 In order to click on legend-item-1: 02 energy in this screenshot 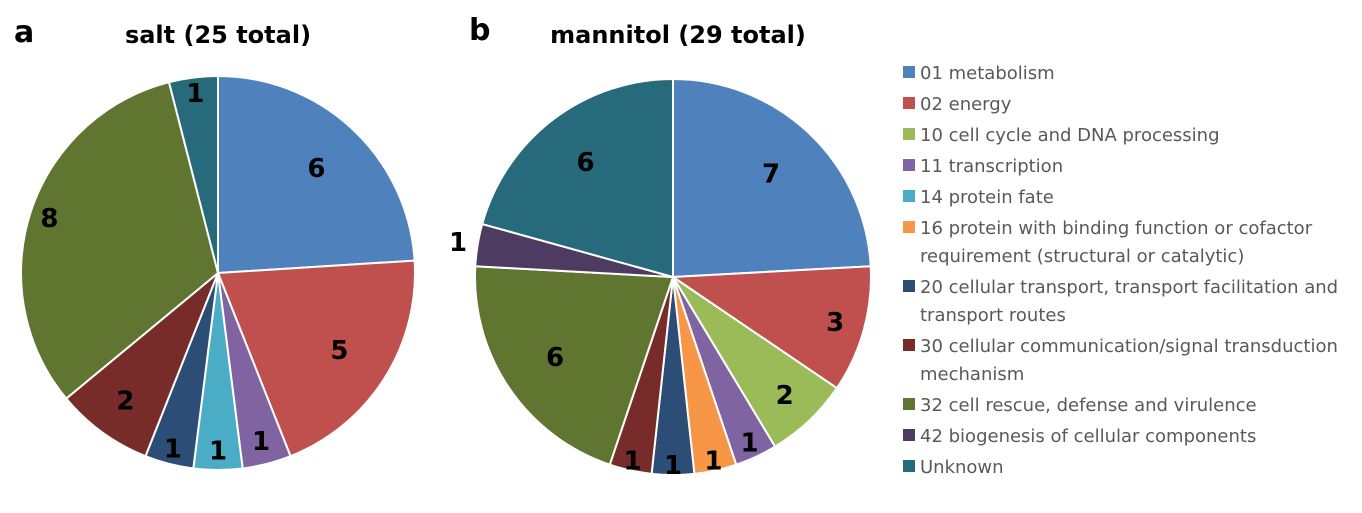, I will do `click(957, 104)`.